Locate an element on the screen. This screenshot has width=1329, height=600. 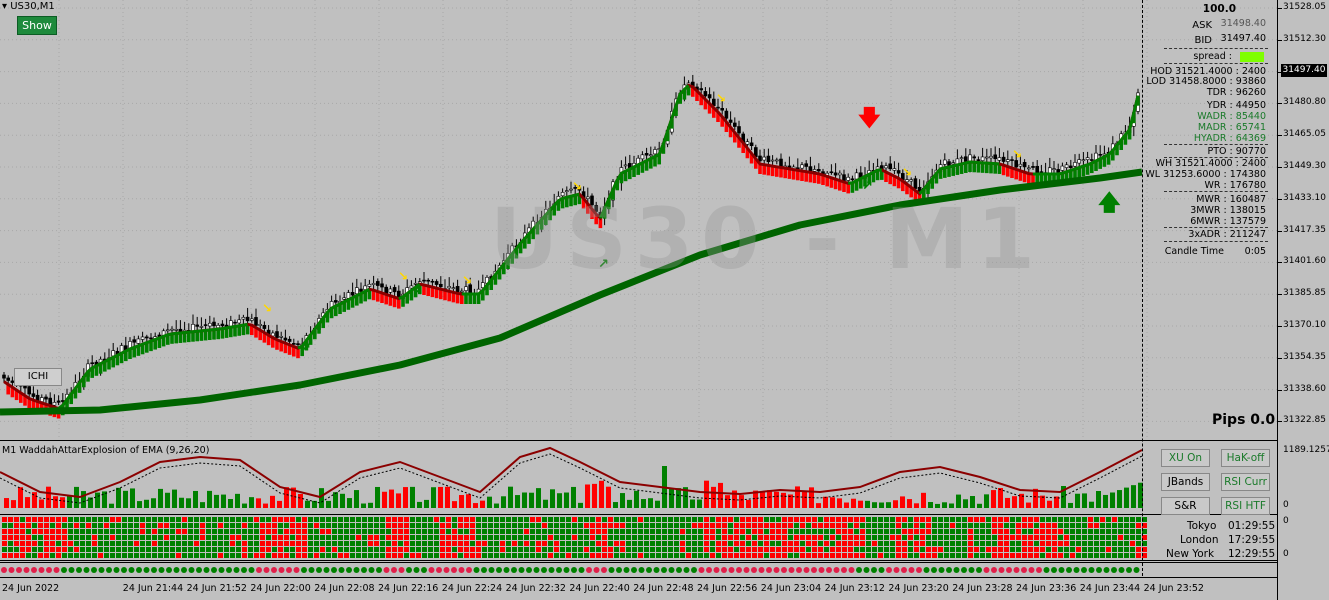
time-tick-label: 24 Jun 22:56 is located at coordinates (727, 588).